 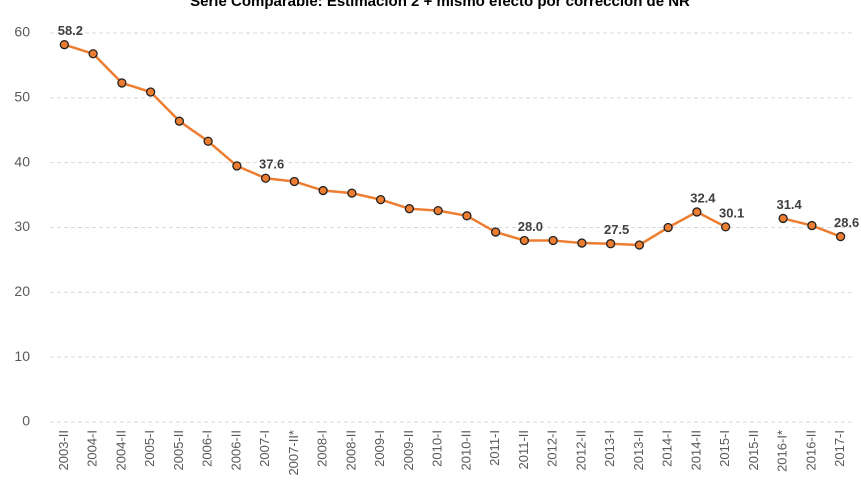 What do you see at coordinates (552, 448) in the screenshot?
I see `x-tick-label: 2012-I` at bounding box center [552, 448].